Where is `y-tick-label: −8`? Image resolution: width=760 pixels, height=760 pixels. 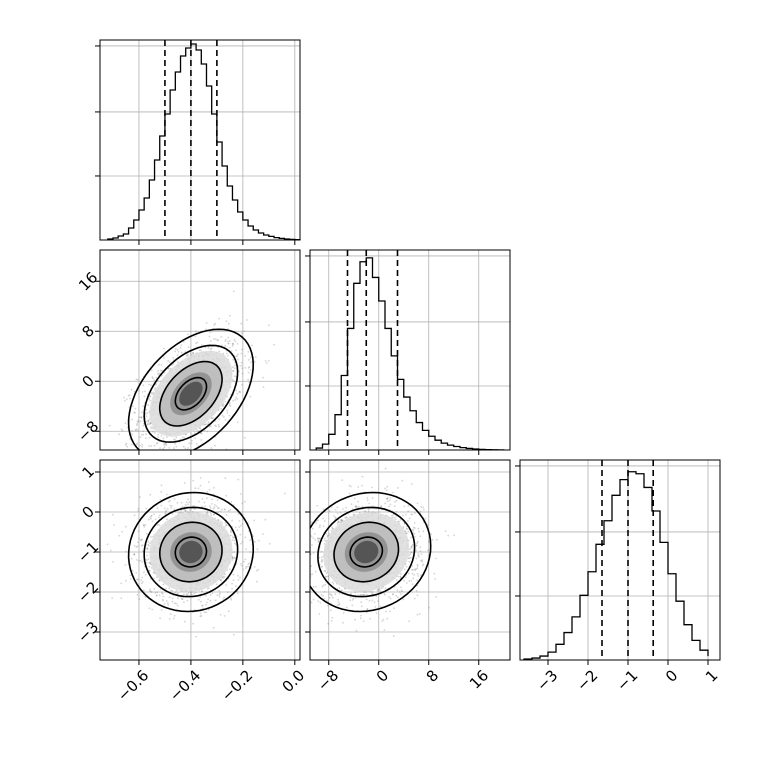 y-tick-label: −8 is located at coordinates (88, 431).